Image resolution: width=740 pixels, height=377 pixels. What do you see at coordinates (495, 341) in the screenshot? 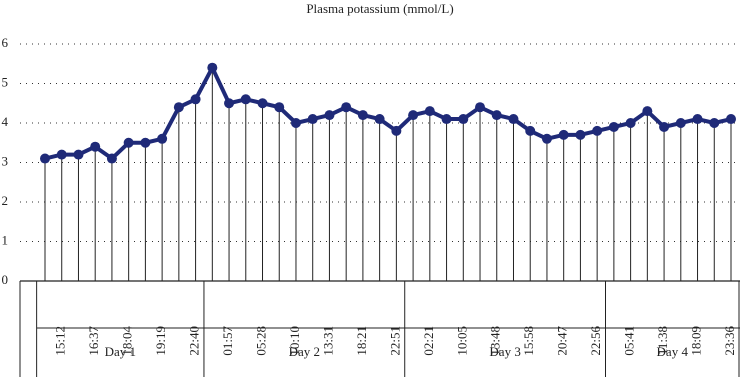
I see `x-tick-label: 13:48` at bounding box center [495, 341].